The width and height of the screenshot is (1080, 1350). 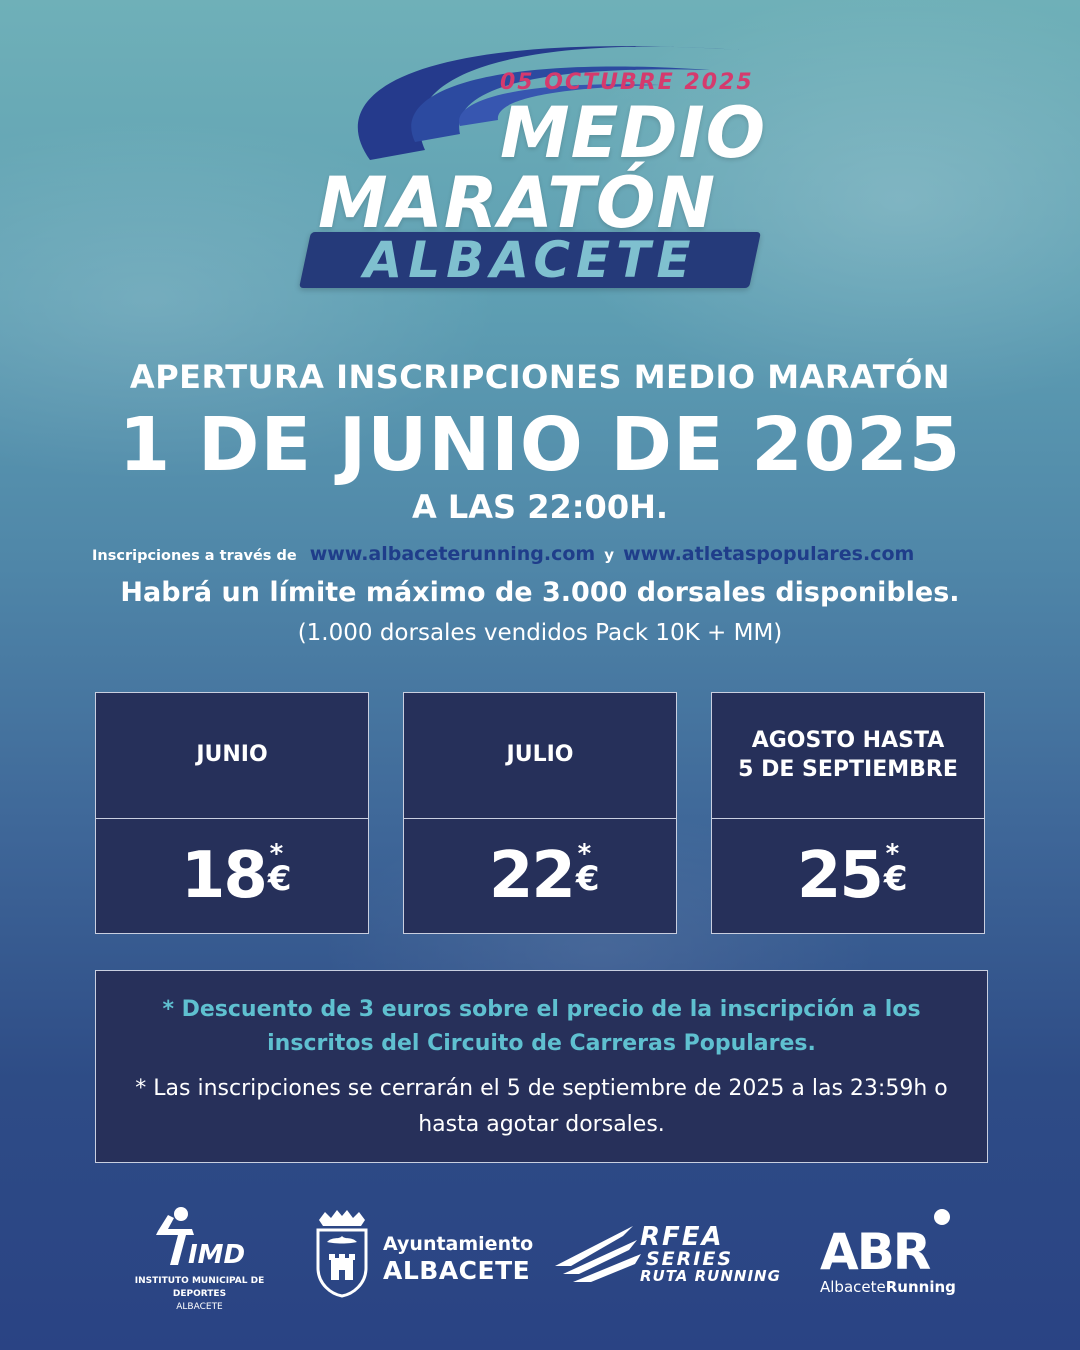 What do you see at coordinates (848, 740) in the screenshot?
I see `price-period-line1: AGOSTO HASTA` at bounding box center [848, 740].